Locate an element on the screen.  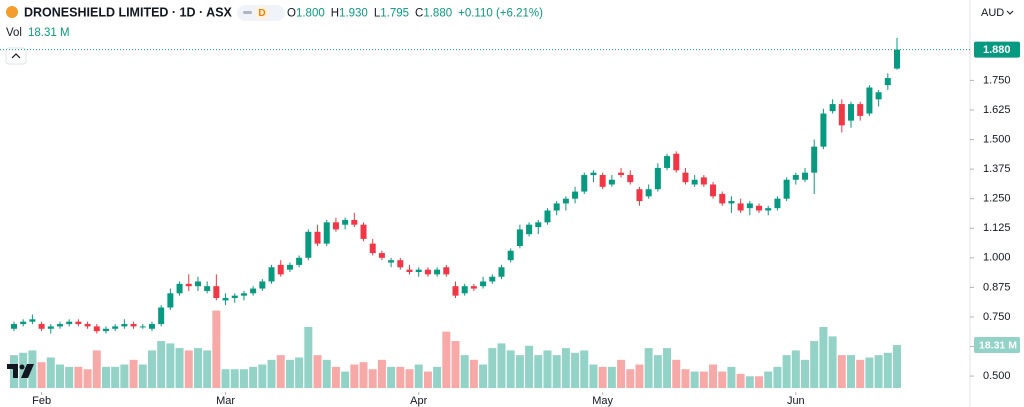
y-tick-label: 1.250 is located at coordinates (997, 199).